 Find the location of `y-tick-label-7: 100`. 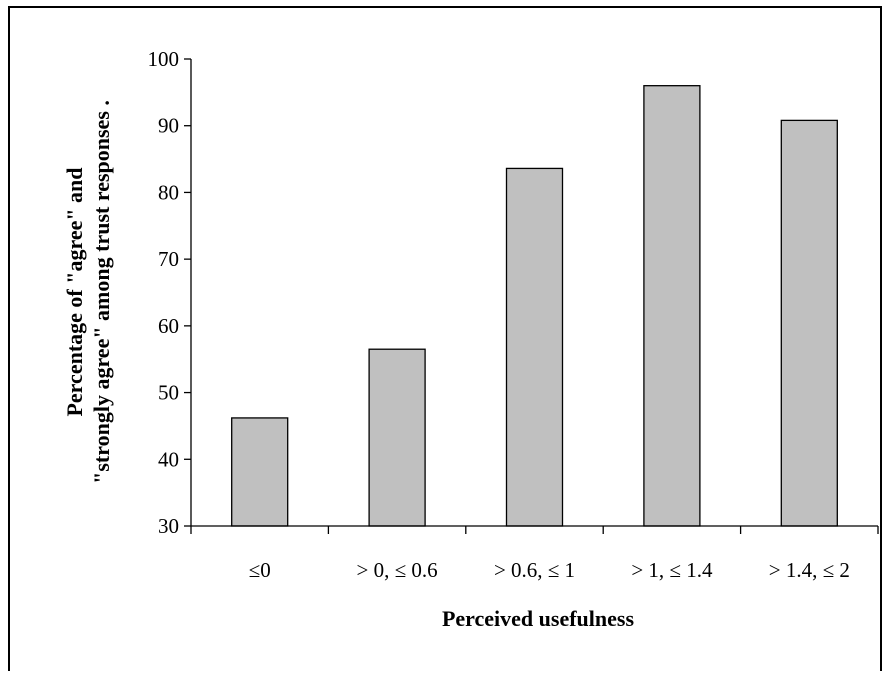

y-tick-label-7: 100 is located at coordinates (164, 59).